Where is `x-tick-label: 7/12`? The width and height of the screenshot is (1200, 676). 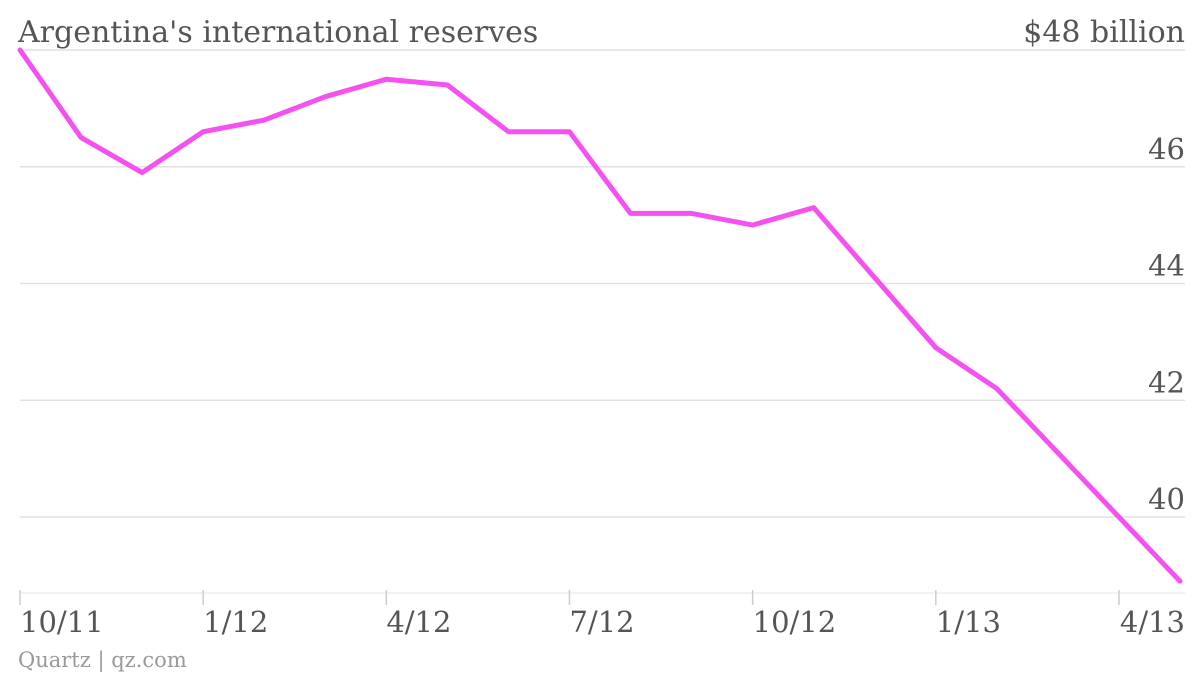
x-tick-label: 7/12 is located at coordinates (601, 622).